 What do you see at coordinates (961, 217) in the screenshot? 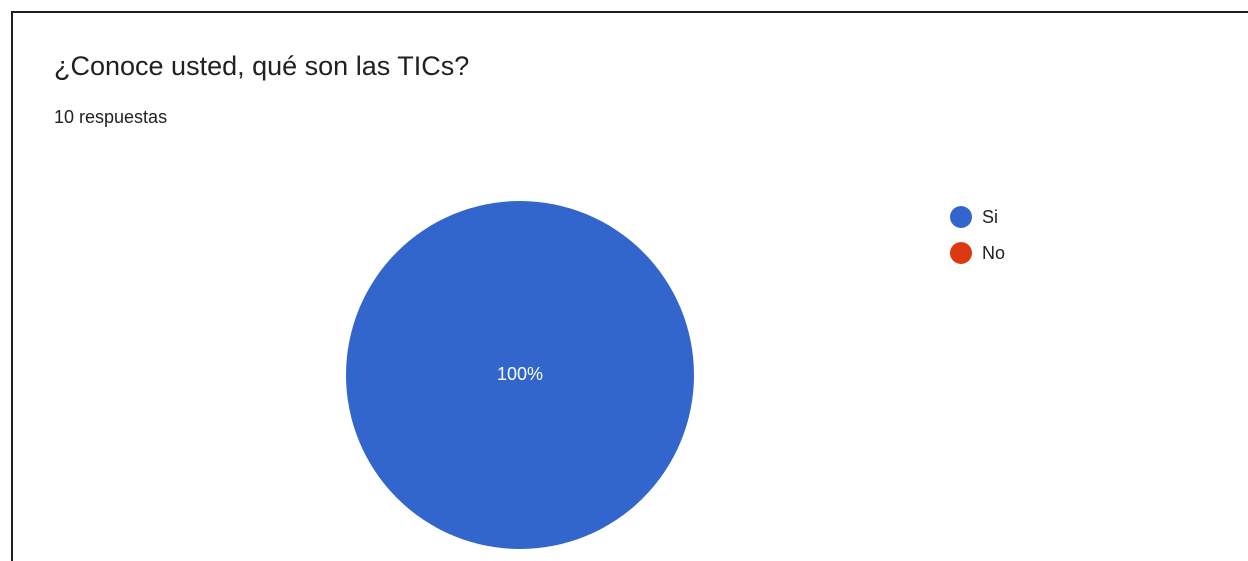
I see `legend-dot-si` at bounding box center [961, 217].